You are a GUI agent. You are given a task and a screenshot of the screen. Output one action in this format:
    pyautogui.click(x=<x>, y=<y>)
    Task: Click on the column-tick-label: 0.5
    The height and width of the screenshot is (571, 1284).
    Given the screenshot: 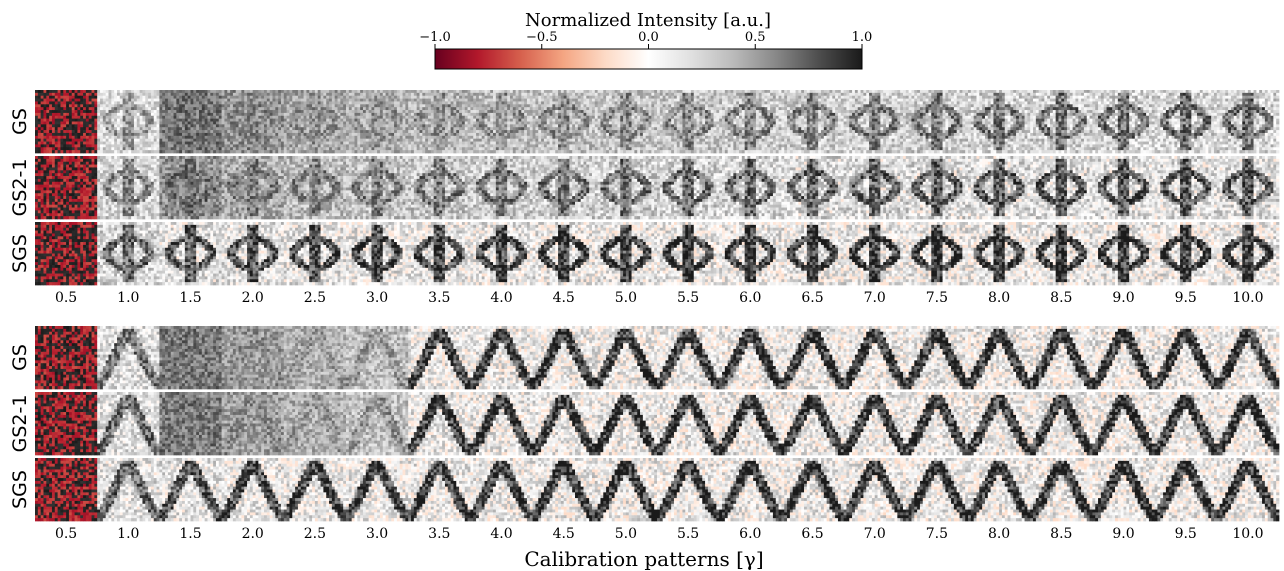 What is the action you would take?
    pyautogui.click(x=66, y=298)
    